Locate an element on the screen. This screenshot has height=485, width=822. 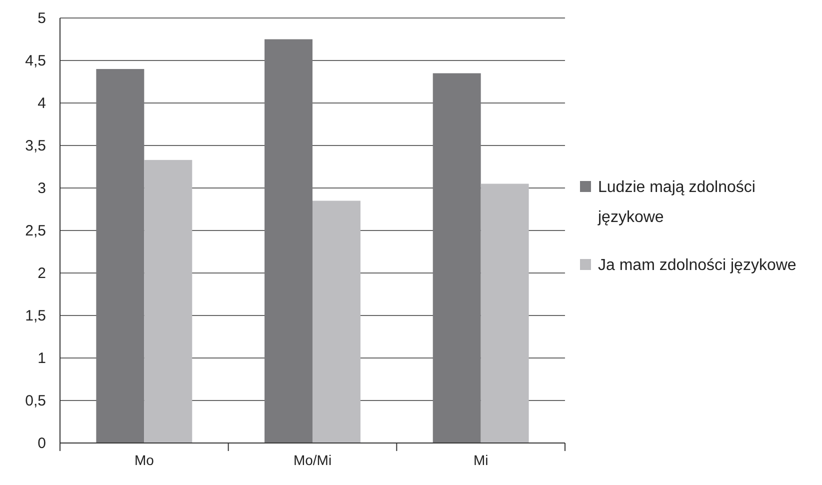
y-tick-label: 0,5 is located at coordinates (35, 401).